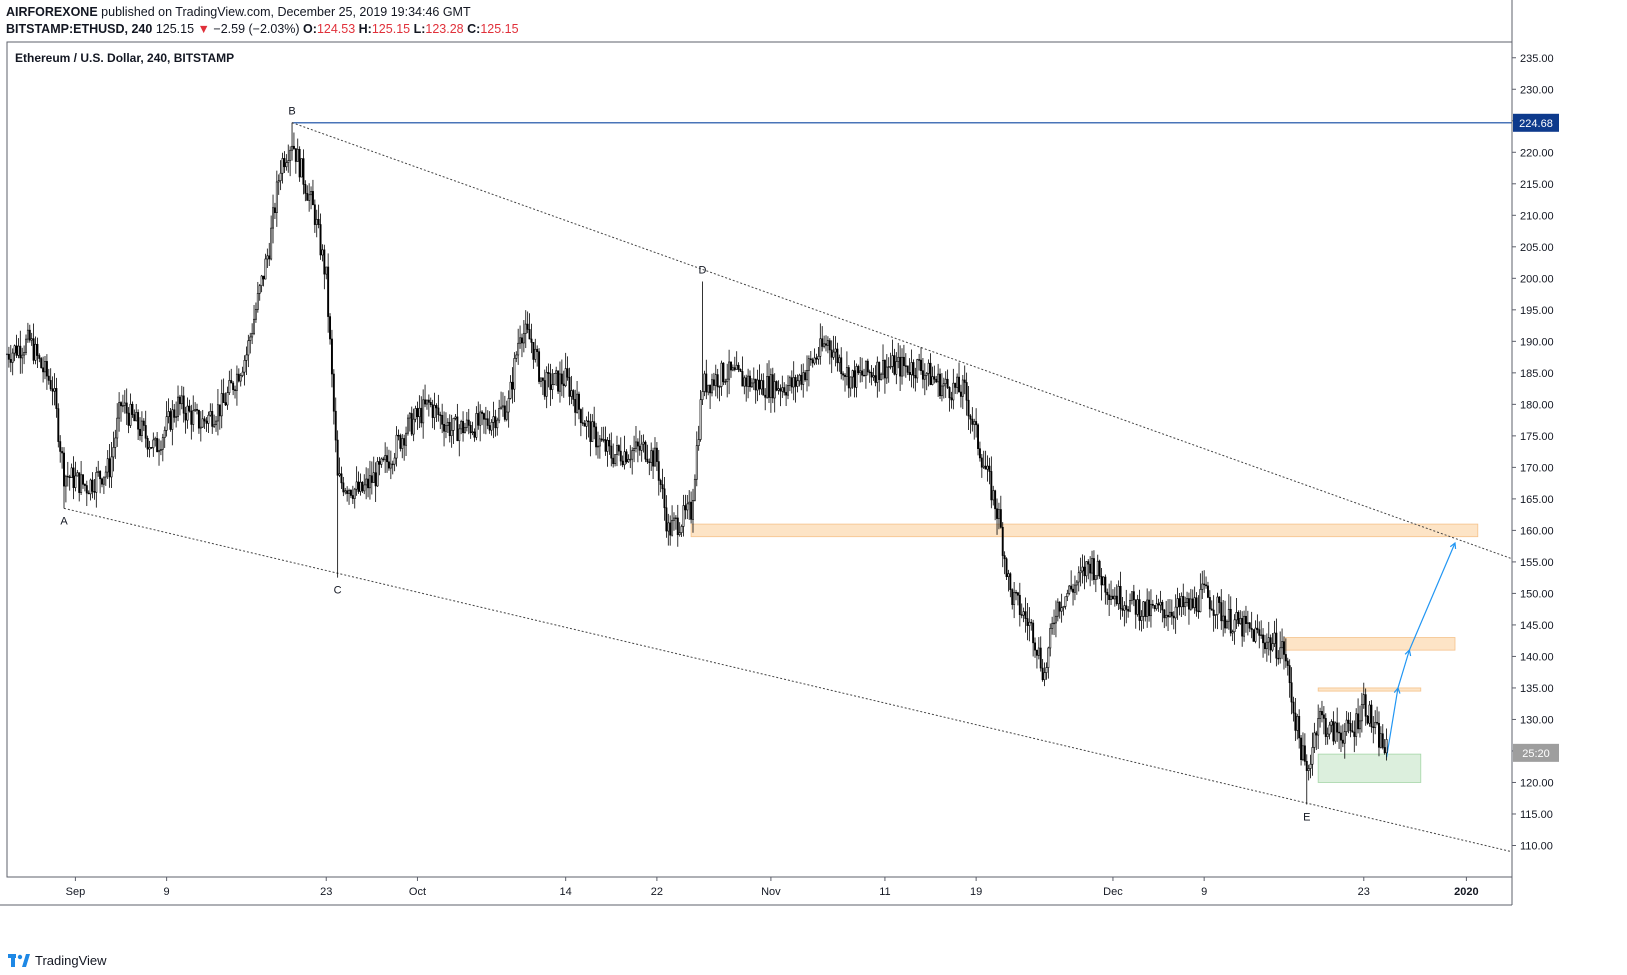 This screenshot has height=975, width=1627. What do you see at coordinates (1537, 153) in the screenshot?
I see `price-tick-label: 220.00` at bounding box center [1537, 153].